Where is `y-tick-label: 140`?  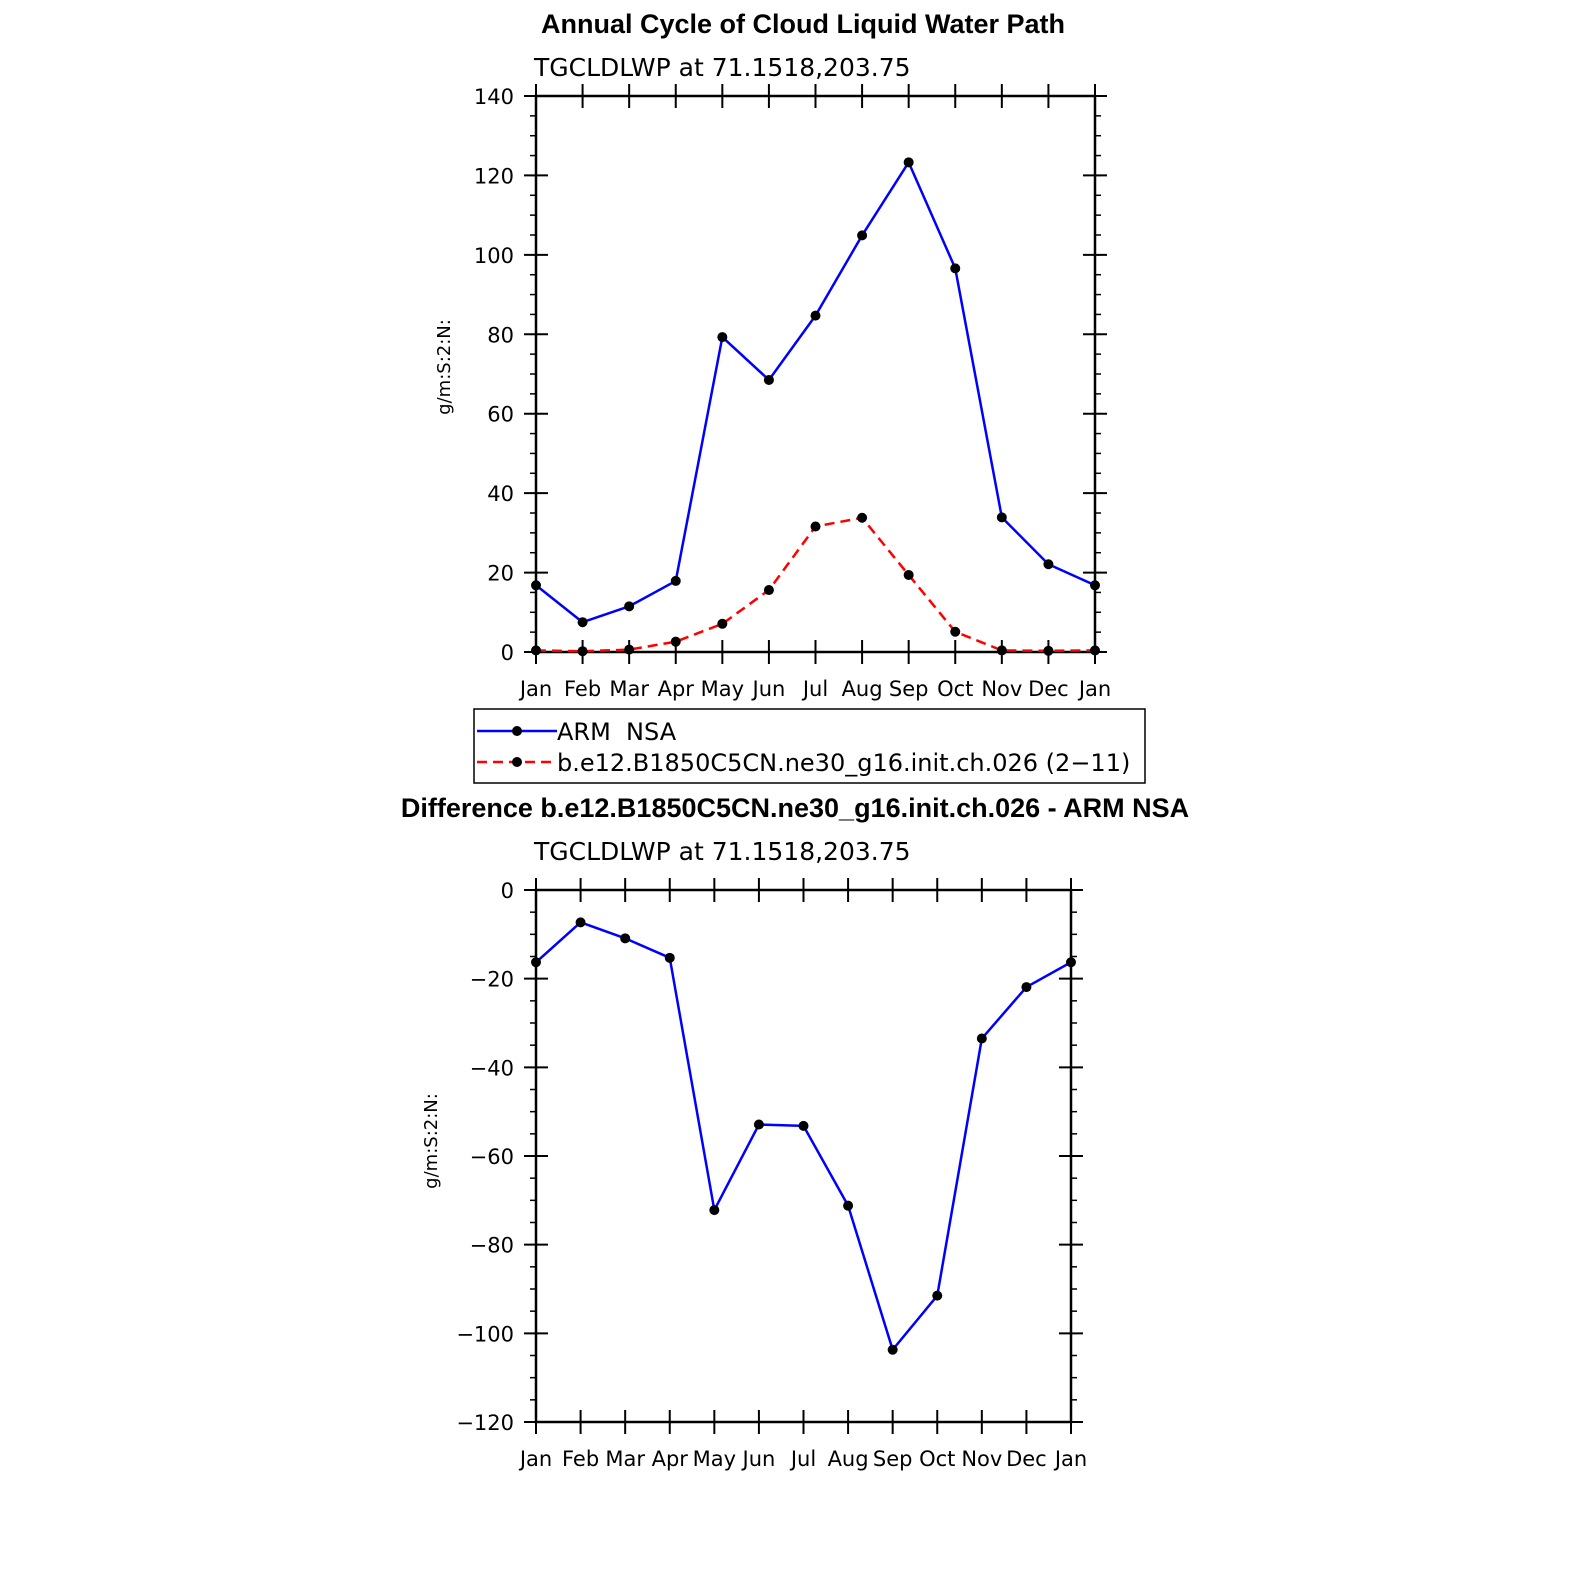
y-tick-label: 140 is located at coordinates (494, 97).